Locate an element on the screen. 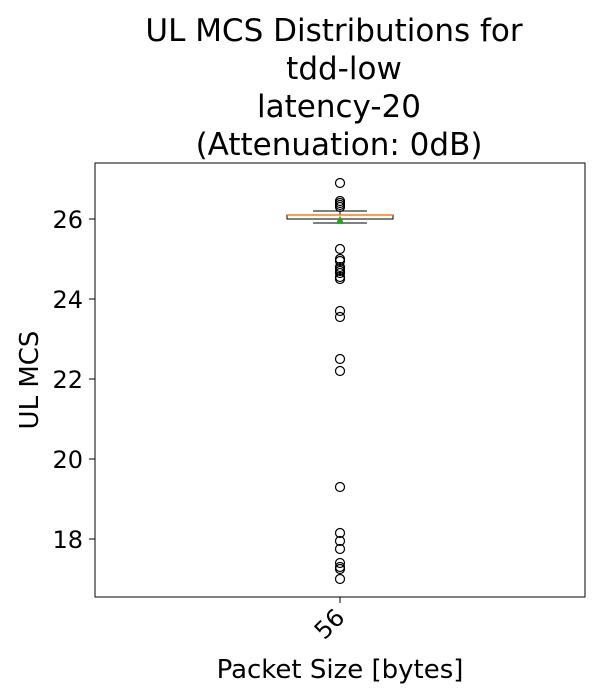  chart-title-line-3: latency-20 is located at coordinates (339, 107).